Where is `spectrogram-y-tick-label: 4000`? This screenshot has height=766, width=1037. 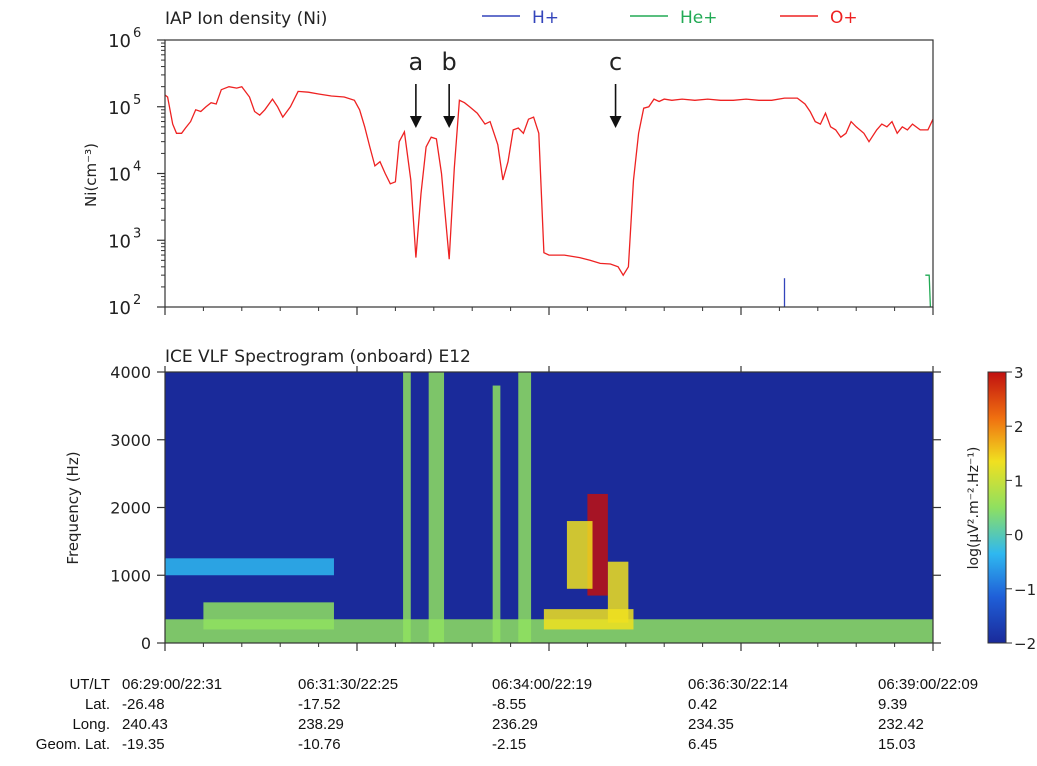
spectrogram-y-tick-label: 4000 is located at coordinates (130, 372).